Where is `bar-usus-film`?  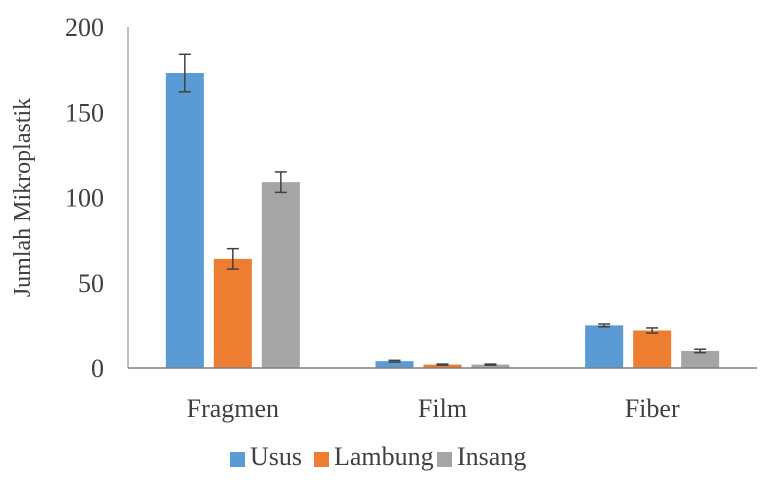 bar-usus-film is located at coordinates (394, 364).